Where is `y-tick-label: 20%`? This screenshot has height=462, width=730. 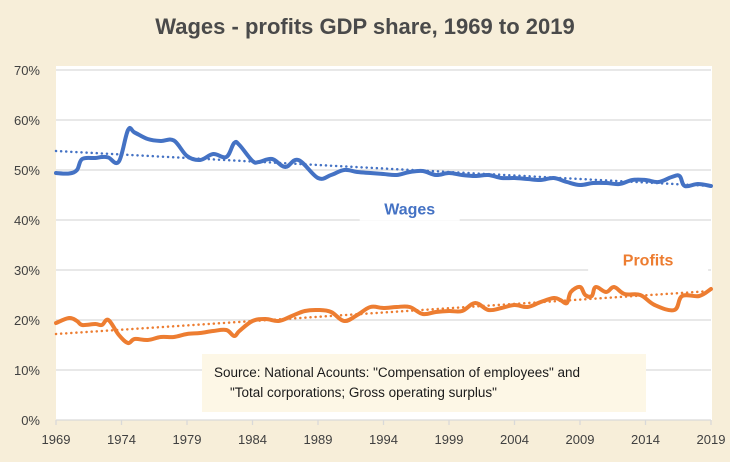
y-tick-label: 20% is located at coordinates (27, 320).